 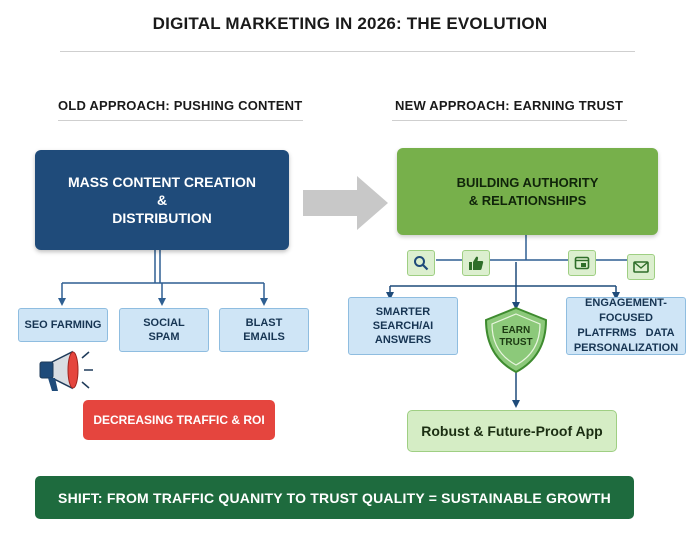 I want to click on tactic-label: EMAILS, so click(x=264, y=337).